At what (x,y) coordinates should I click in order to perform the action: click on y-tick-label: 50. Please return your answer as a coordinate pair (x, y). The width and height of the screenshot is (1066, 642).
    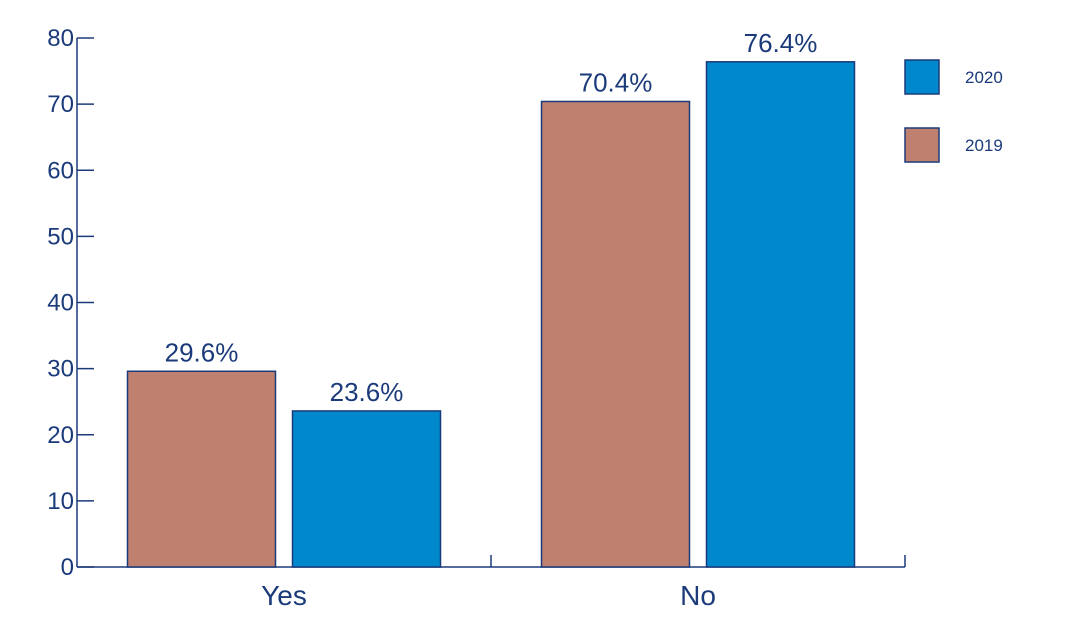
    Looking at the image, I should click on (60, 236).